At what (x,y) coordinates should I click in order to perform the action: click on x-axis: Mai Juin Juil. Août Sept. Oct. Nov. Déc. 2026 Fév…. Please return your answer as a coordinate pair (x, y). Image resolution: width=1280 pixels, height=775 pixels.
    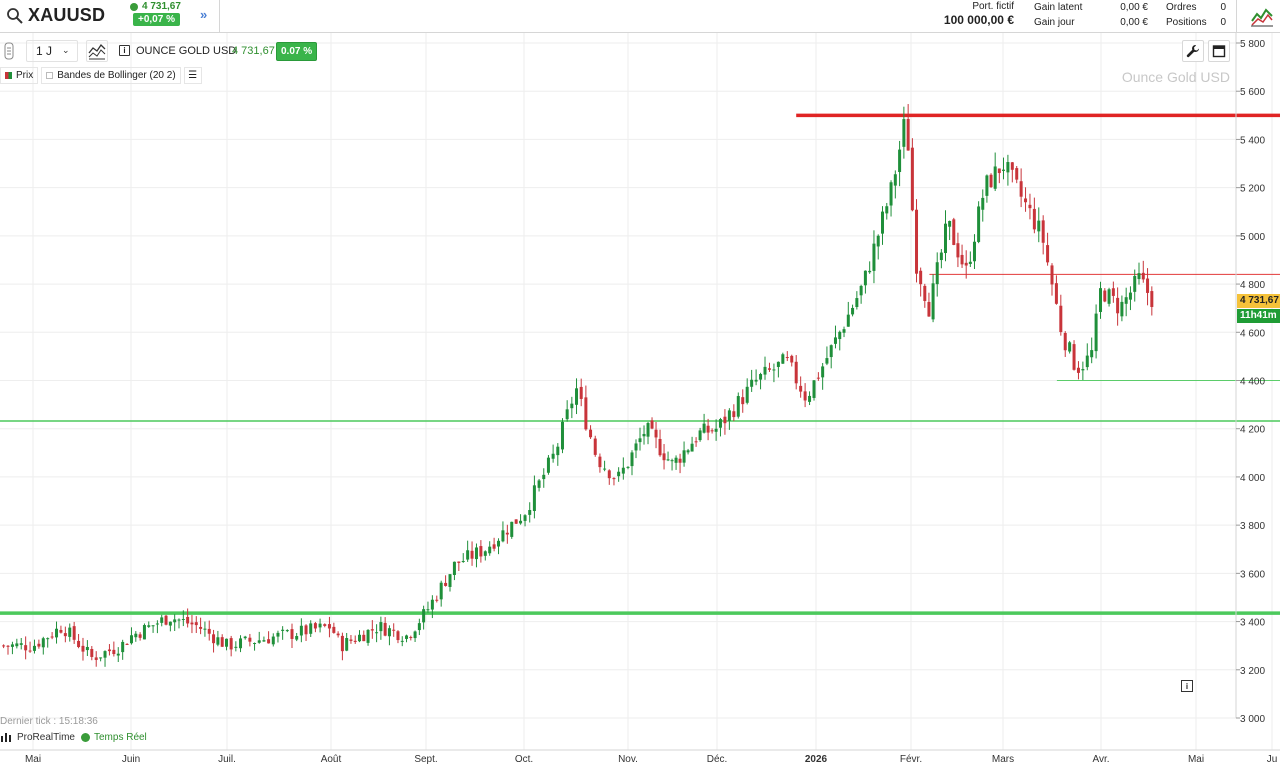
    Looking at the image, I should click on (640, 757).